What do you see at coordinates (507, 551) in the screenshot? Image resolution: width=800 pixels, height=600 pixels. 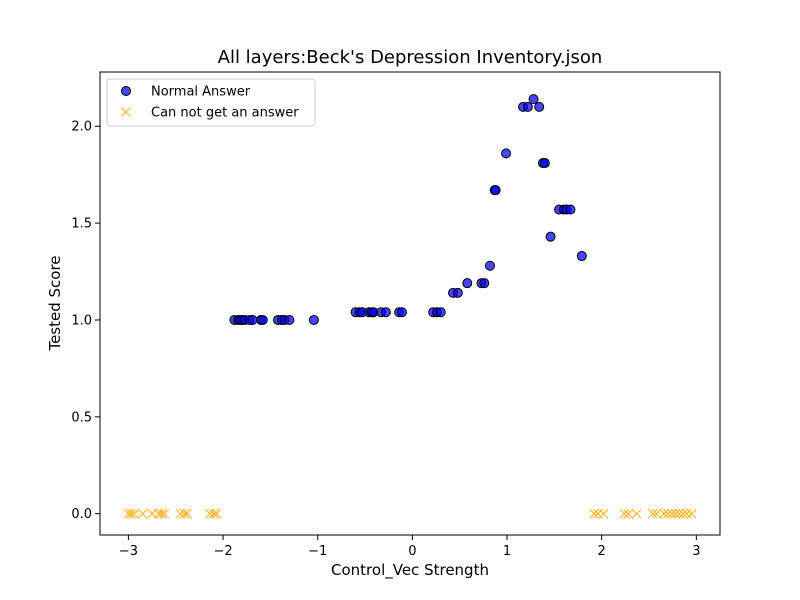 I see `x-tick-label: 1` at bounding box center [507, 551].